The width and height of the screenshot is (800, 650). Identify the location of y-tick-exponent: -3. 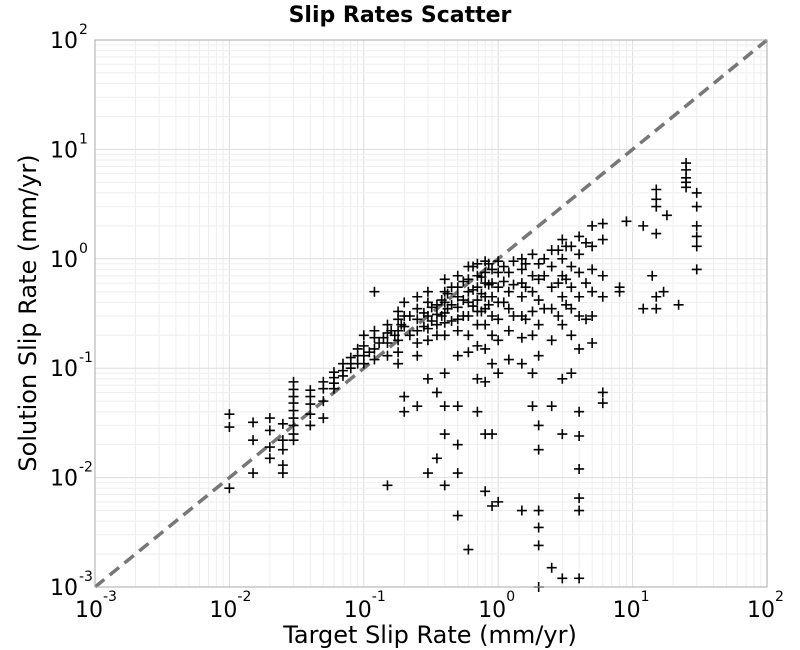
(86, 577).